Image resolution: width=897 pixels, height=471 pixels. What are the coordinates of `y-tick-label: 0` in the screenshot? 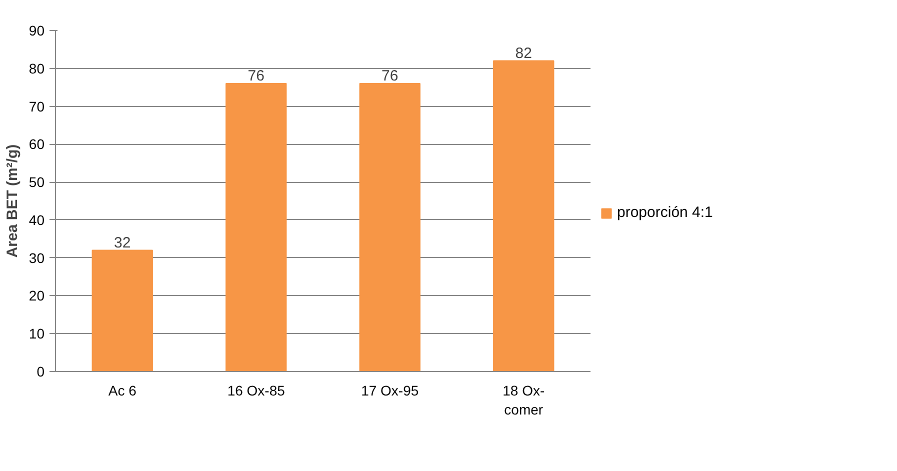 It's located at (40, 372).